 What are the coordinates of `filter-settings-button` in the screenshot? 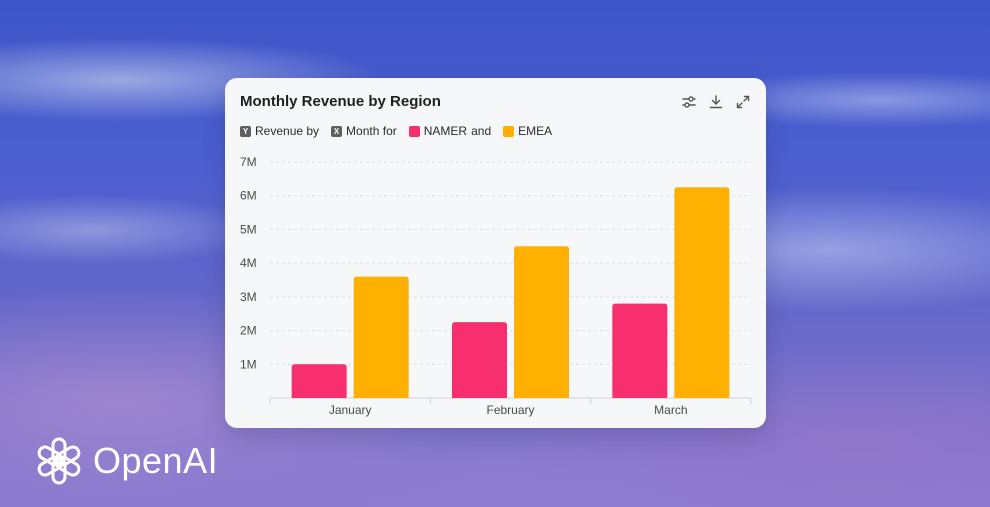 It's located at (688, 101).